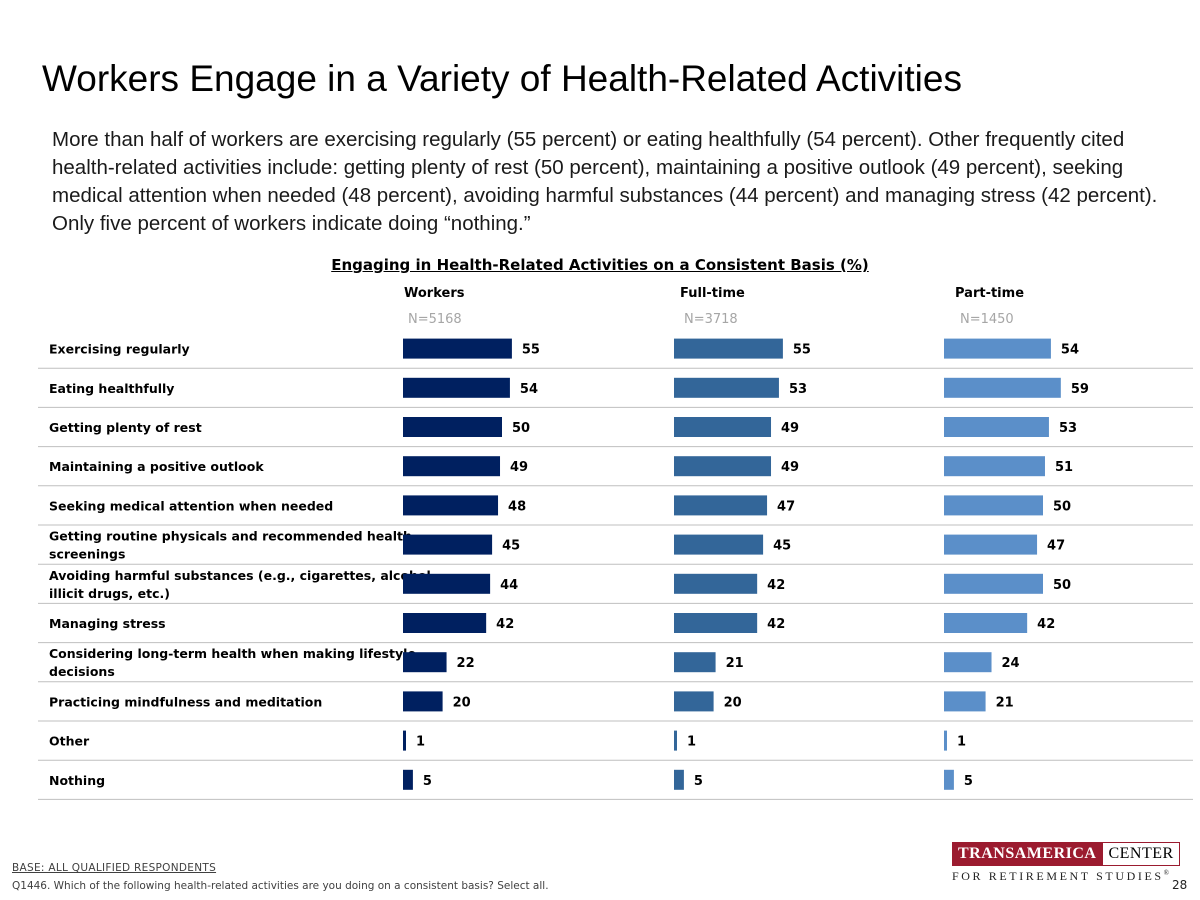 This screenshot has width=1200, height=900. What do you see at coordinates (1180, 885) in the screenshot?
I see `page-number: 28` at bounding box center [1180, 885].